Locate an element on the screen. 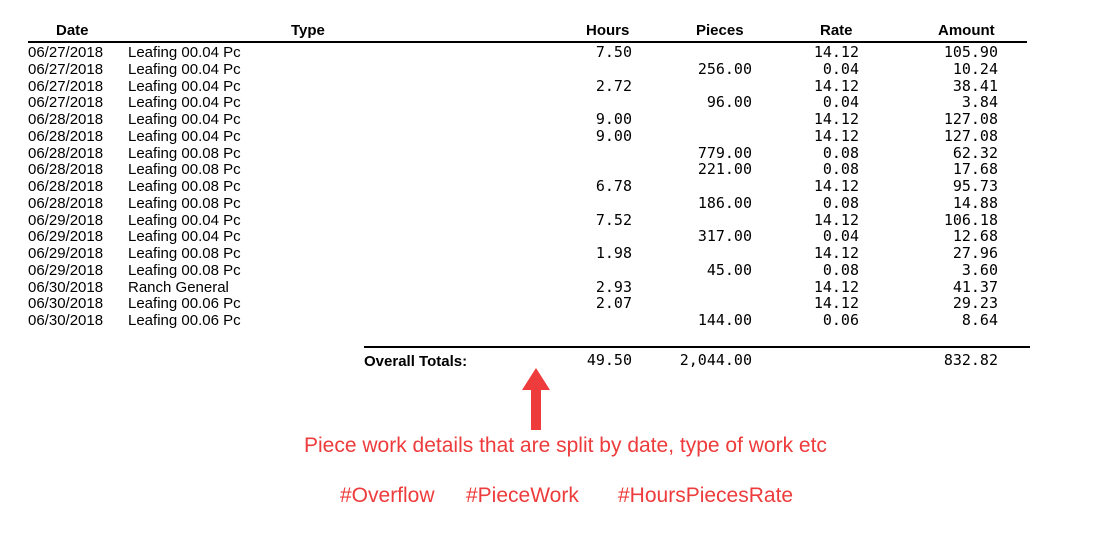  table-row: 06/30/2018 Leafing 00.06 Pc 144.00 0.06 8.64 is located at coordinates (554, 320).